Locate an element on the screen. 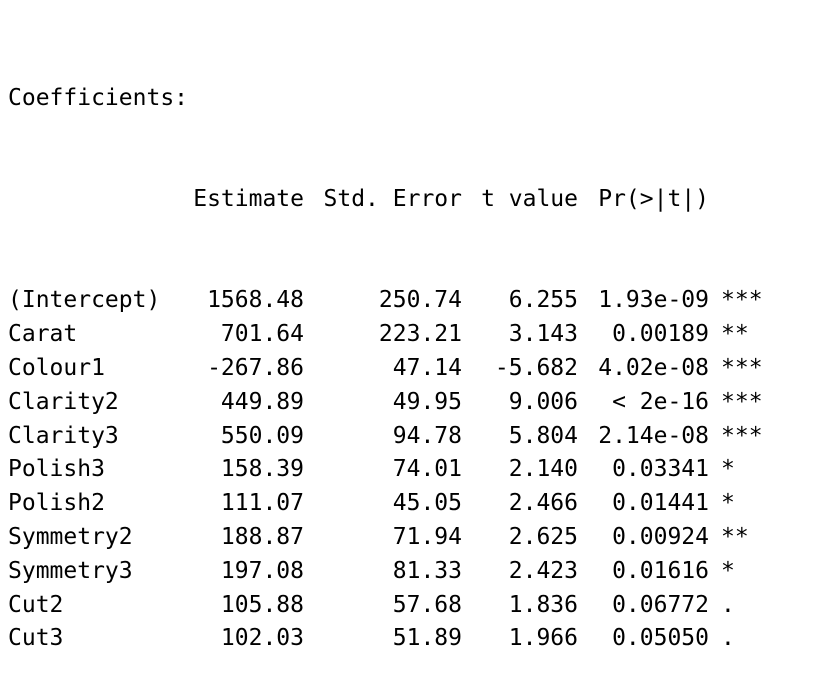 The height and width of the screenshot is (690, 822). coefficient-row: (Intercept) 1568.48 250.74 6.255 1.93e-09 *** is located at coordinates (394, 301).